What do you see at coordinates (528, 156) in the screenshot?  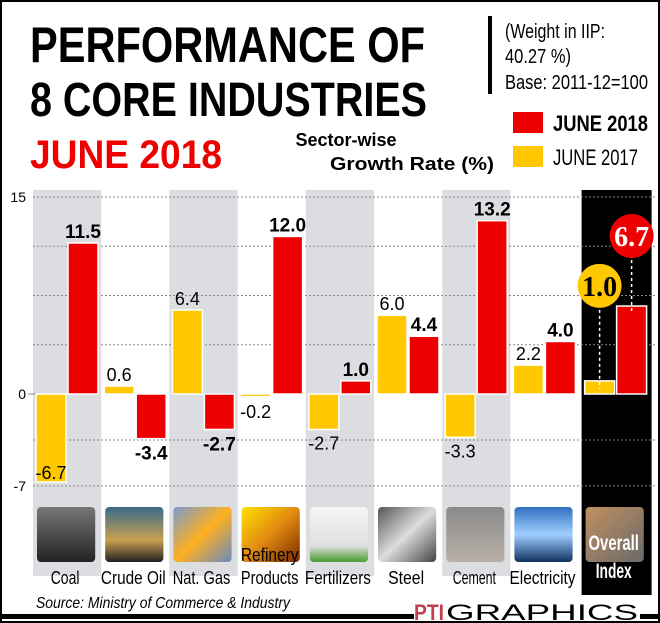 I see `legend-swatch-2017` at bounding box center [528, 156].